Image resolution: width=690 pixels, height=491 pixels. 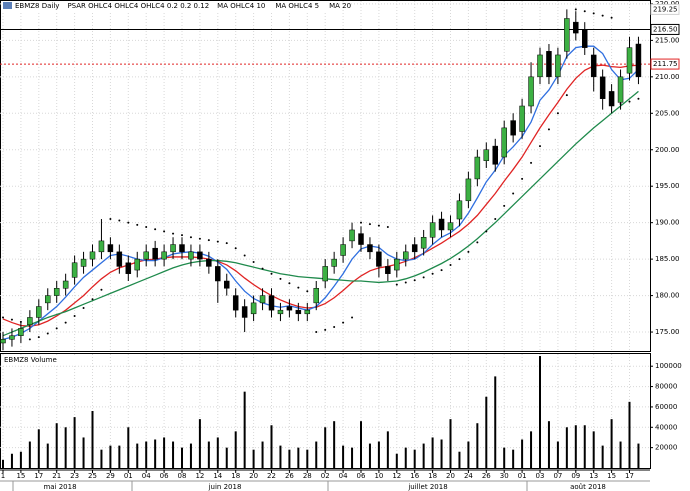 What do you see at coordinates (575, 476) in the screenshot?
I see `x-tick-label: 09` at bounding box center [575, 476].